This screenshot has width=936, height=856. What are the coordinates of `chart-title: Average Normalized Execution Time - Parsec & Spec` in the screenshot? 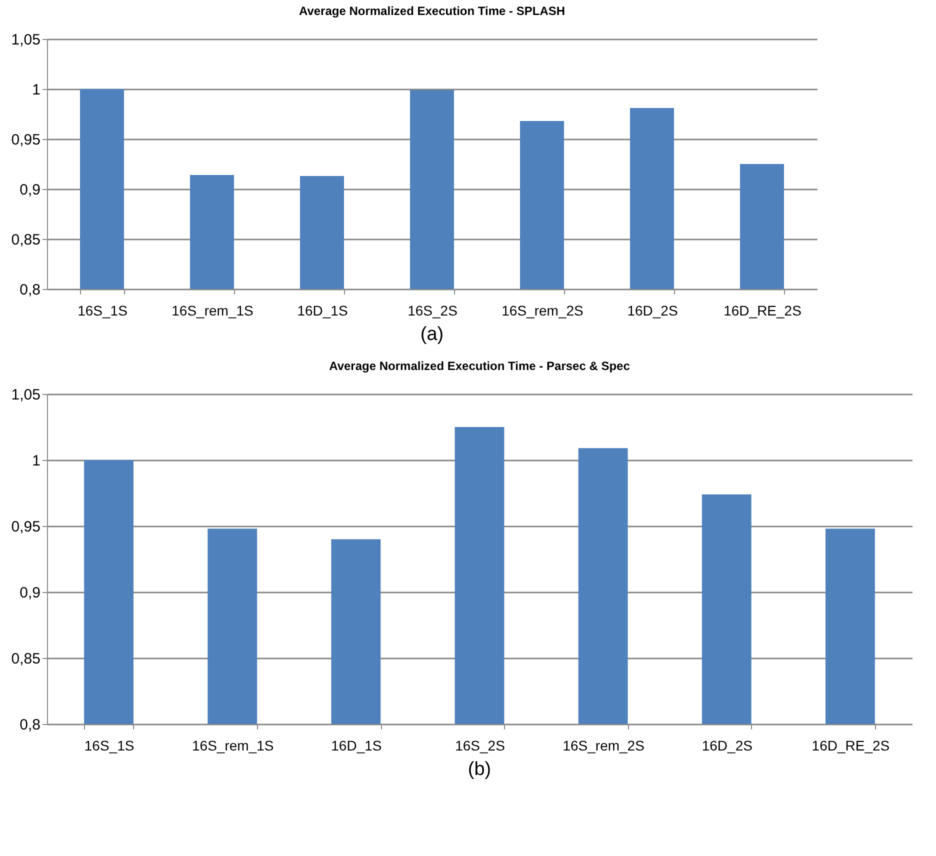 It's located at (479, 366).